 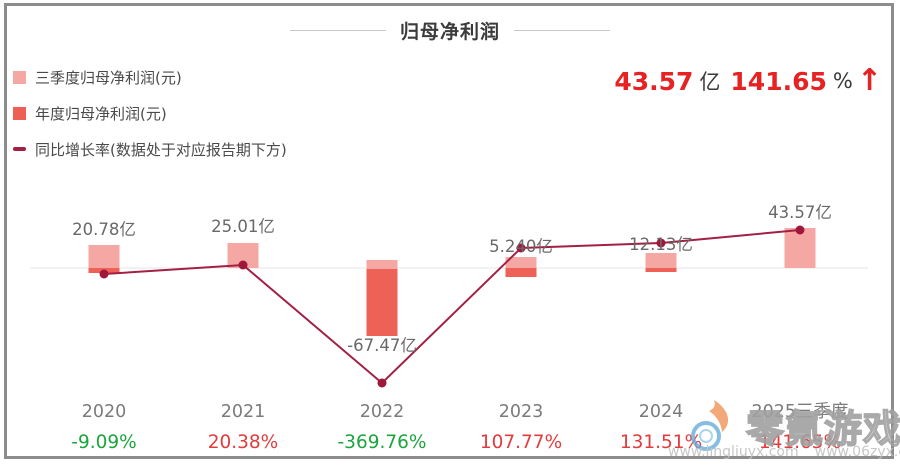 I want to click on legend-label: 三季度归母净利润(元), so click(x=108, y=77).